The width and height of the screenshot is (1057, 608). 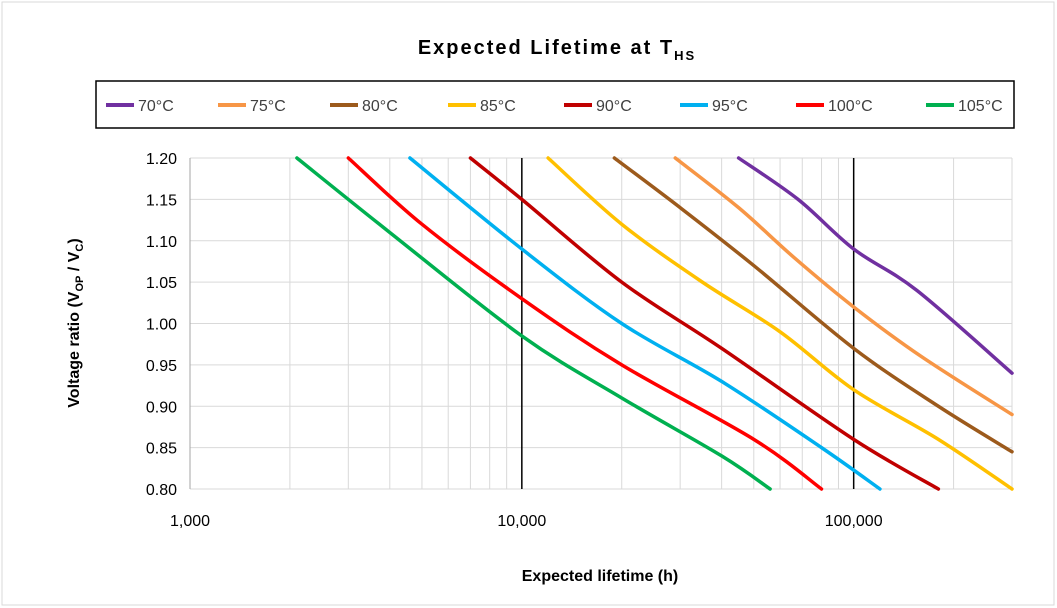 I want to click on y-tick-label: 0.85, so click(x=161, y=449).